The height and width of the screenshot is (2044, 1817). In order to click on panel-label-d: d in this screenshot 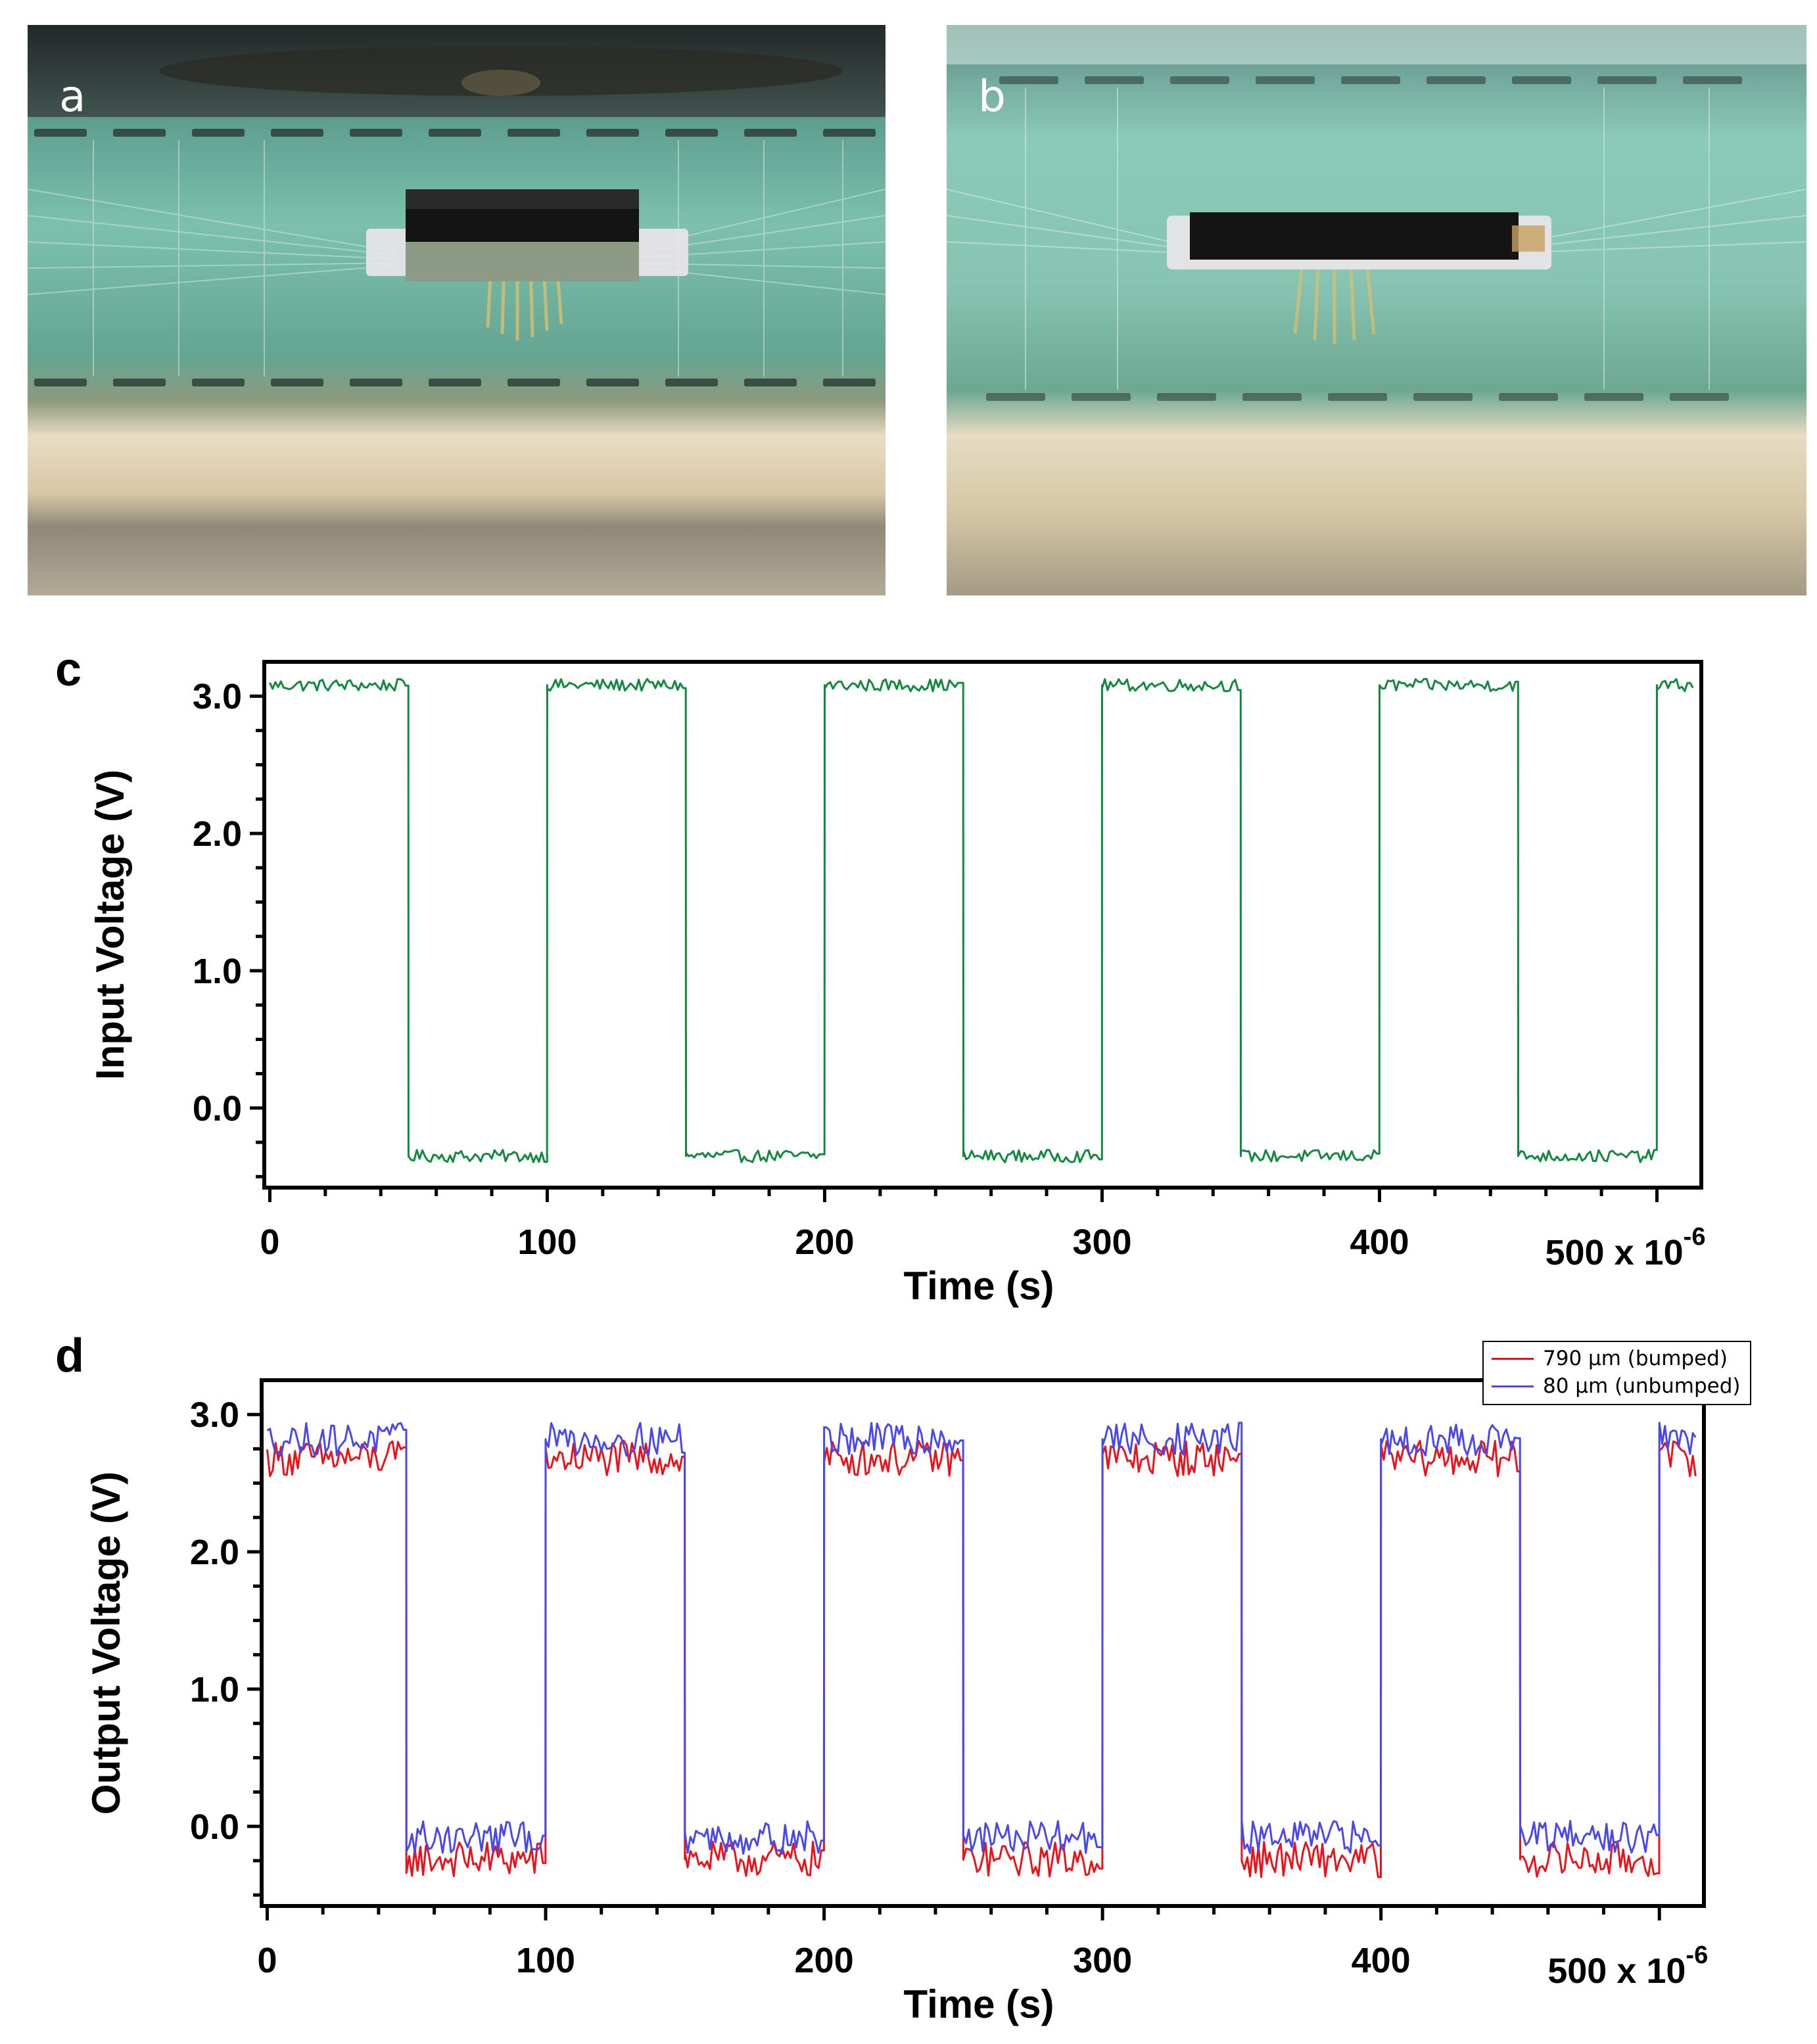, I will do `click(69, 1356)`.